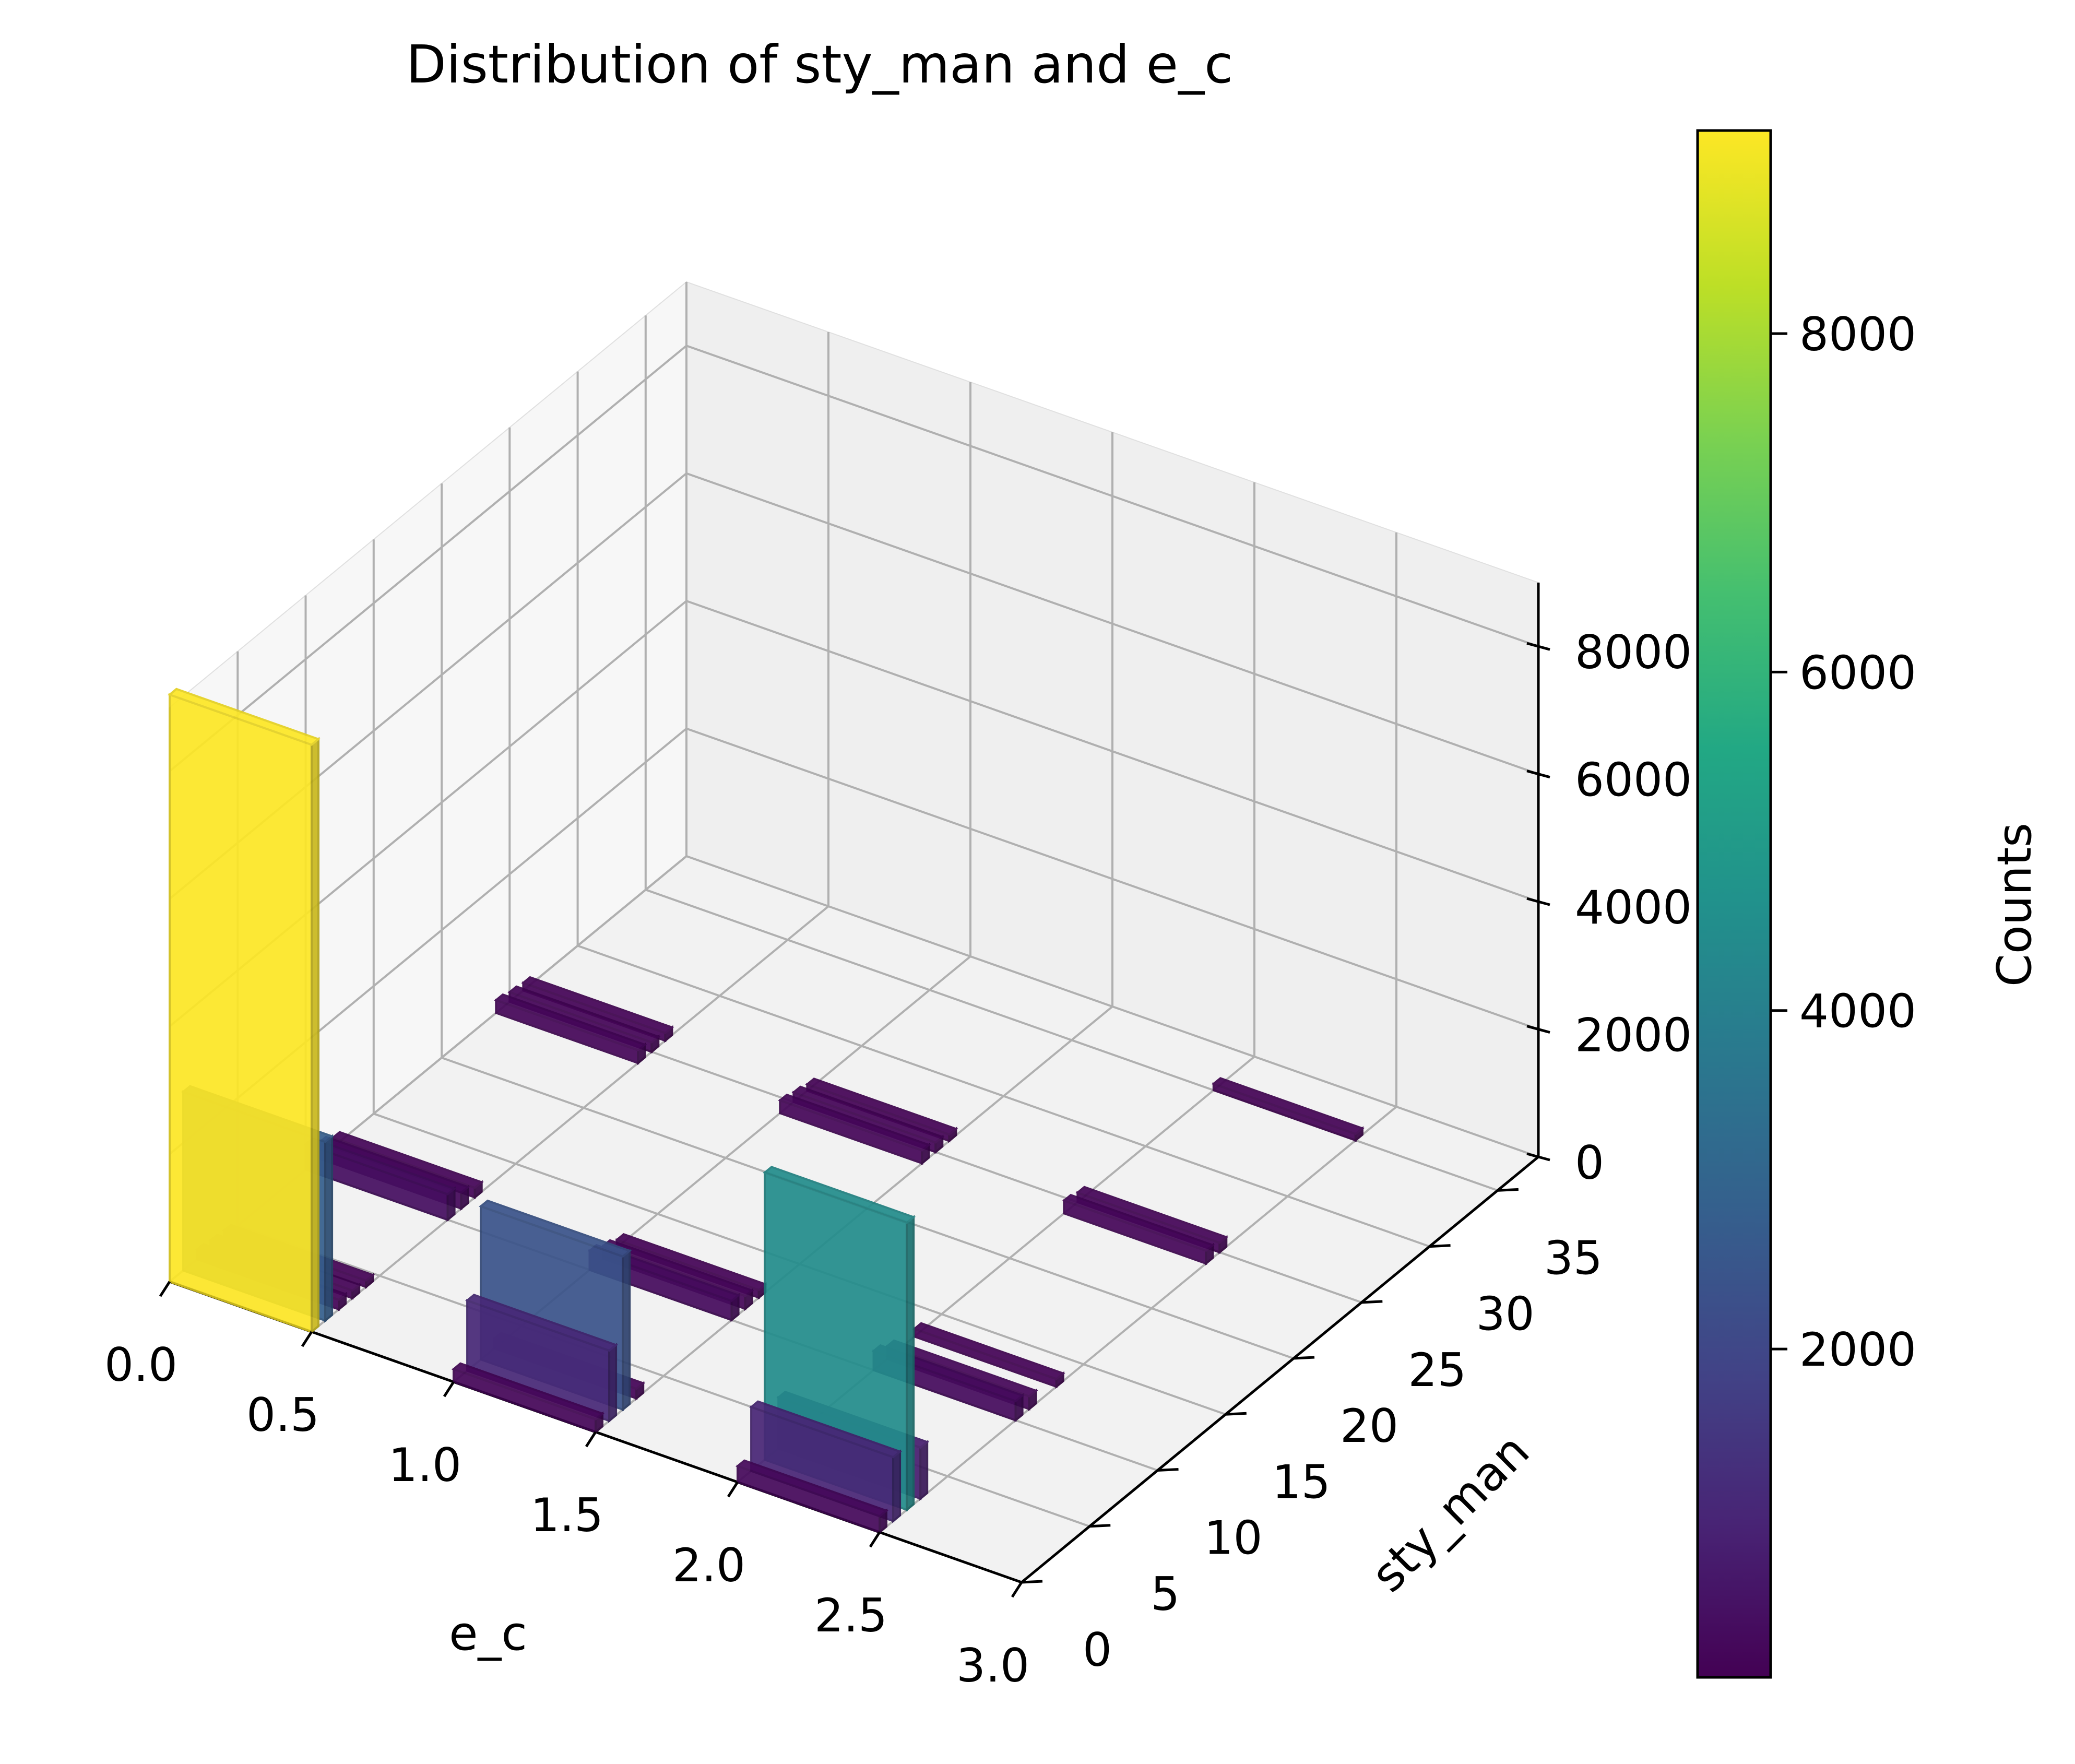 Image resolution: width=2075 pixels, height=1764 pixels. I want to click on y-tick-label: 0, so click(1097, 1650).